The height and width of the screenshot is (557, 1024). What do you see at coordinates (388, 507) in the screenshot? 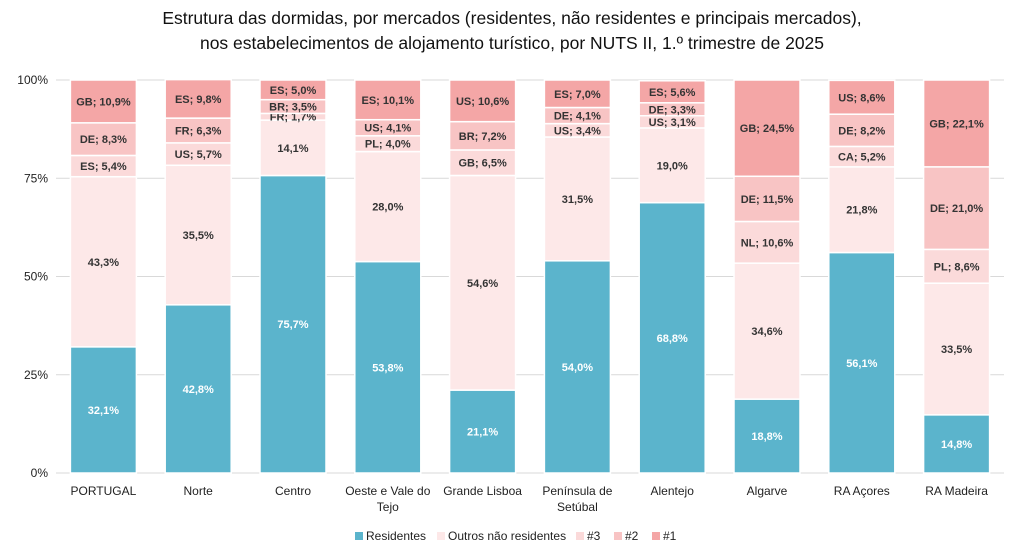
I see `x-tick-label: Tejo` at bounding box center [388, 507].